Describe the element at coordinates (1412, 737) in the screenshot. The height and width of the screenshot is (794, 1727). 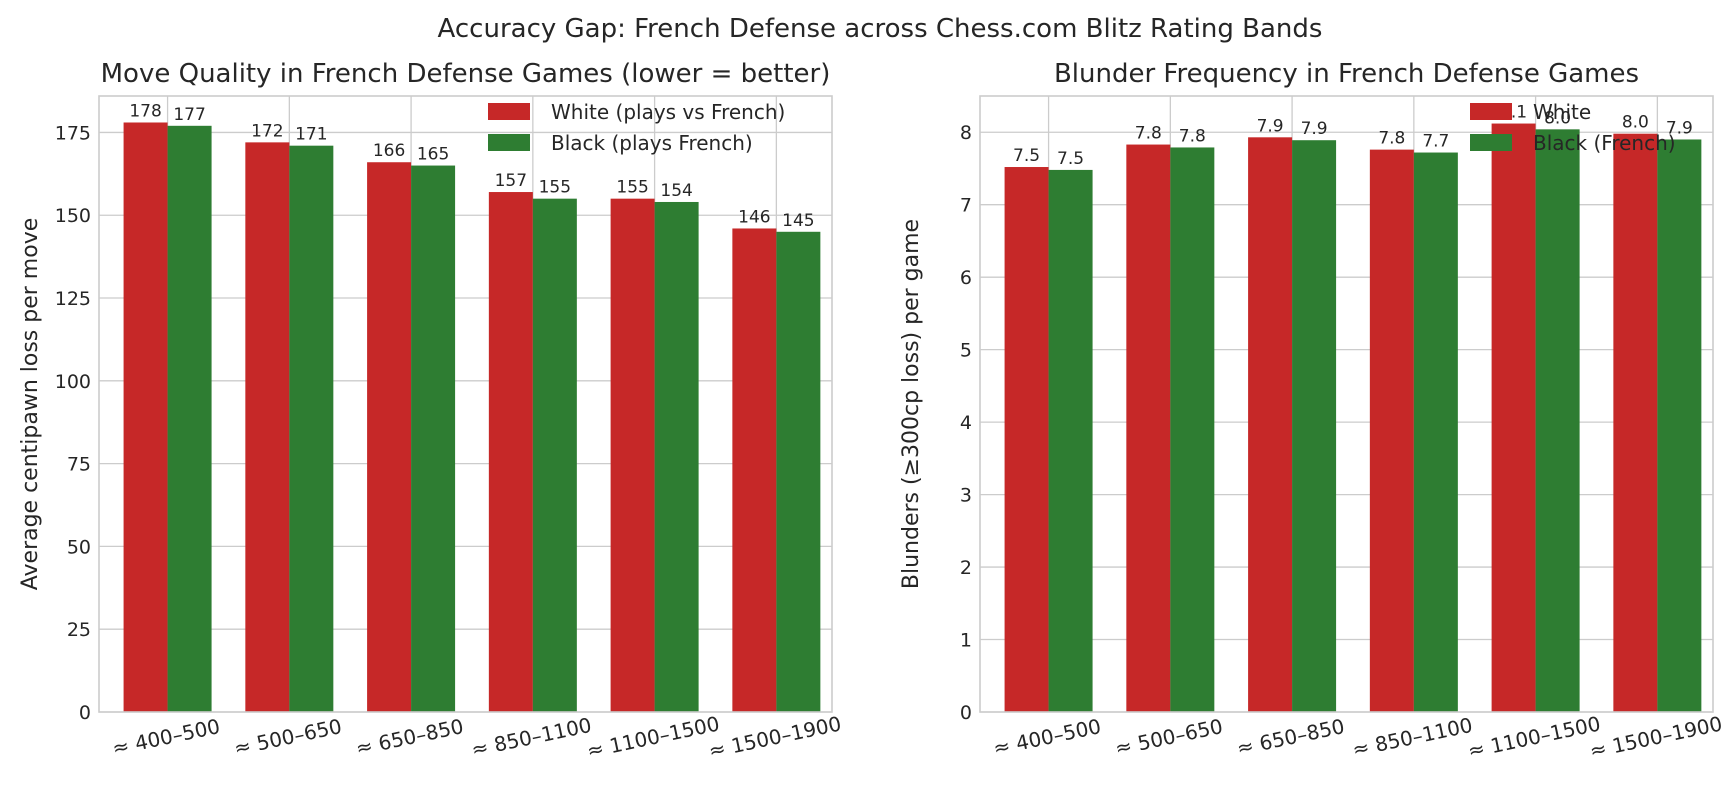
I see `chart2-xtick-label: ≈ 850–1100` at that location.